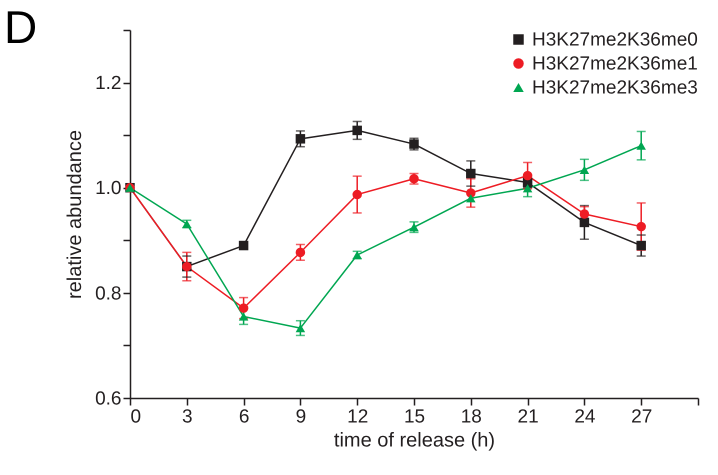 This screenshot has width=718, height=475. What do you see at coordinates (528, 417) in the screenshot?
I see `x-tick-label: 21` at bounding box center [528, 417].